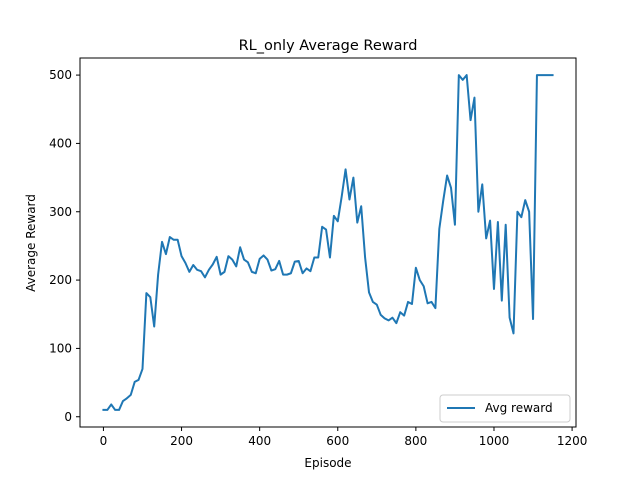 The image size is (640, 480). I want to click on y-tick-label-300: 300, so click(60, 212).